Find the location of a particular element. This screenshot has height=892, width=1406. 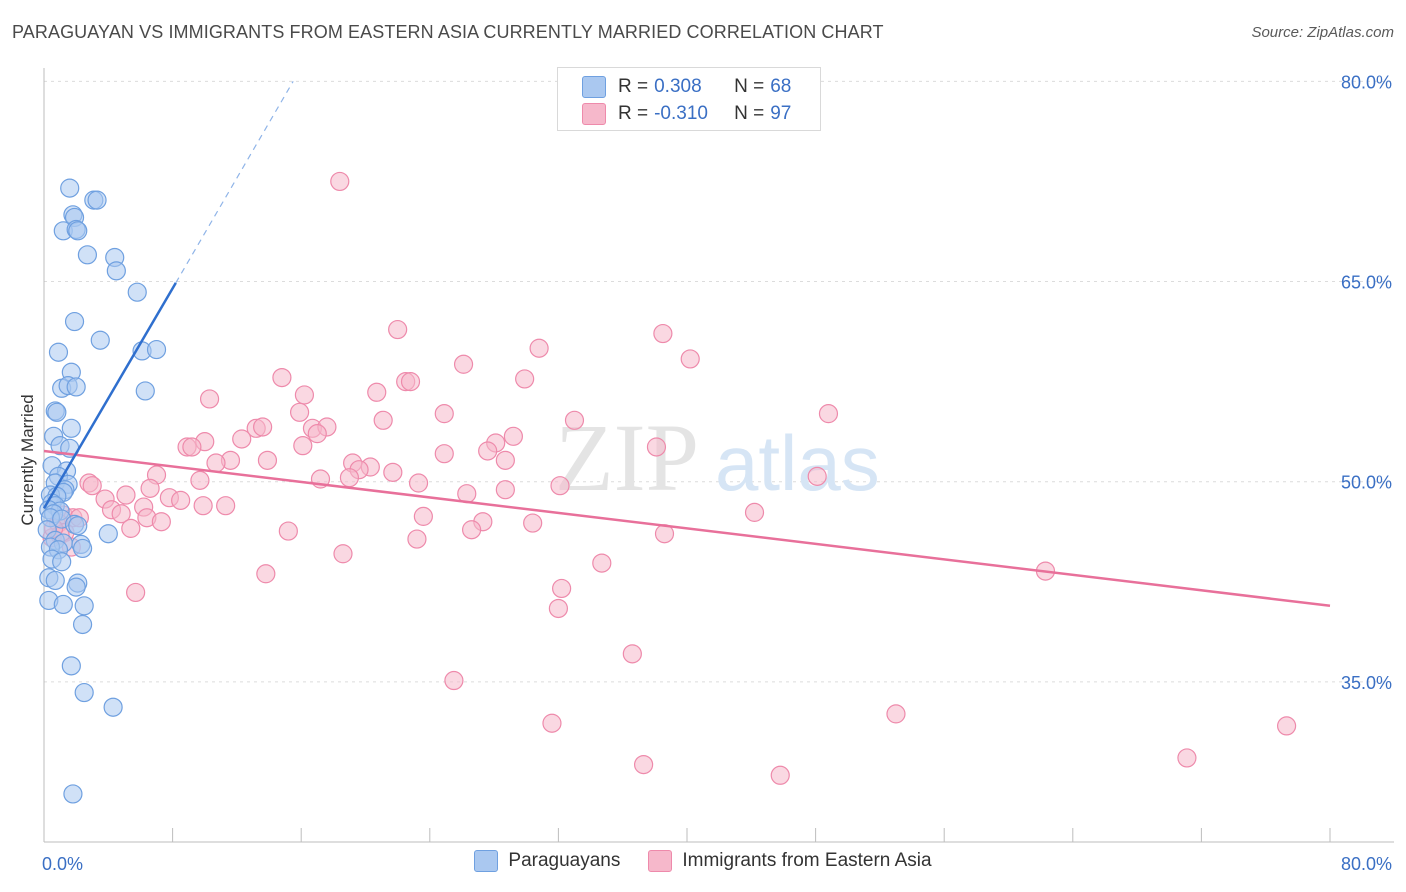

series-legend: Paraguayans Immigrants from Eastern Asia is located at coordinates (703, 861).